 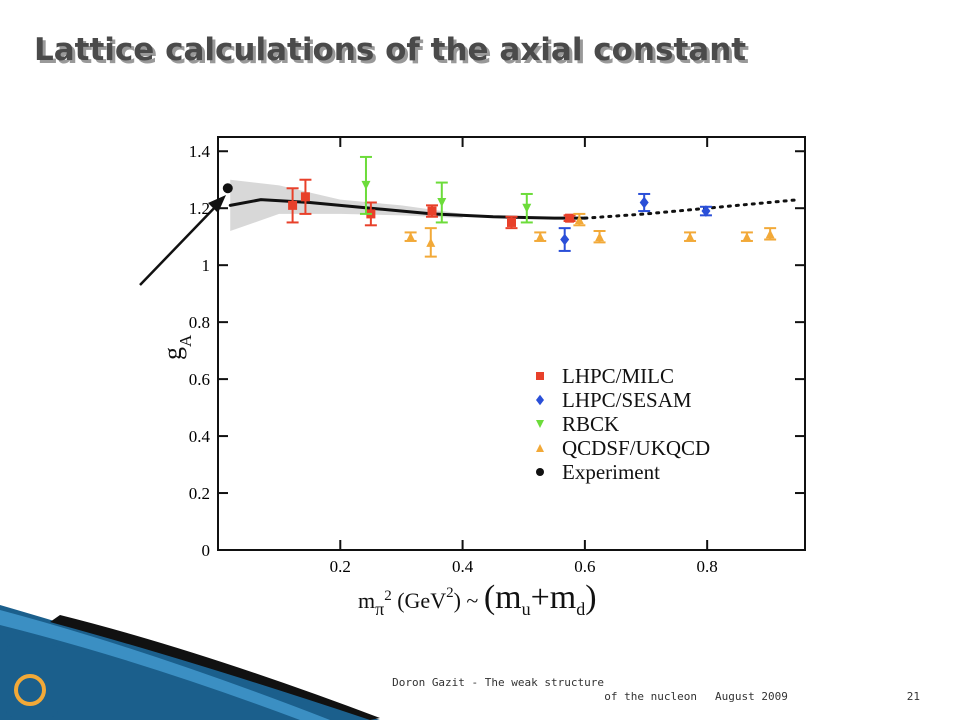 What do you see at coordinates (503, 597) in the screenshot?
I see `x-axis-label-part: (m` at bounding box center [503, 597].